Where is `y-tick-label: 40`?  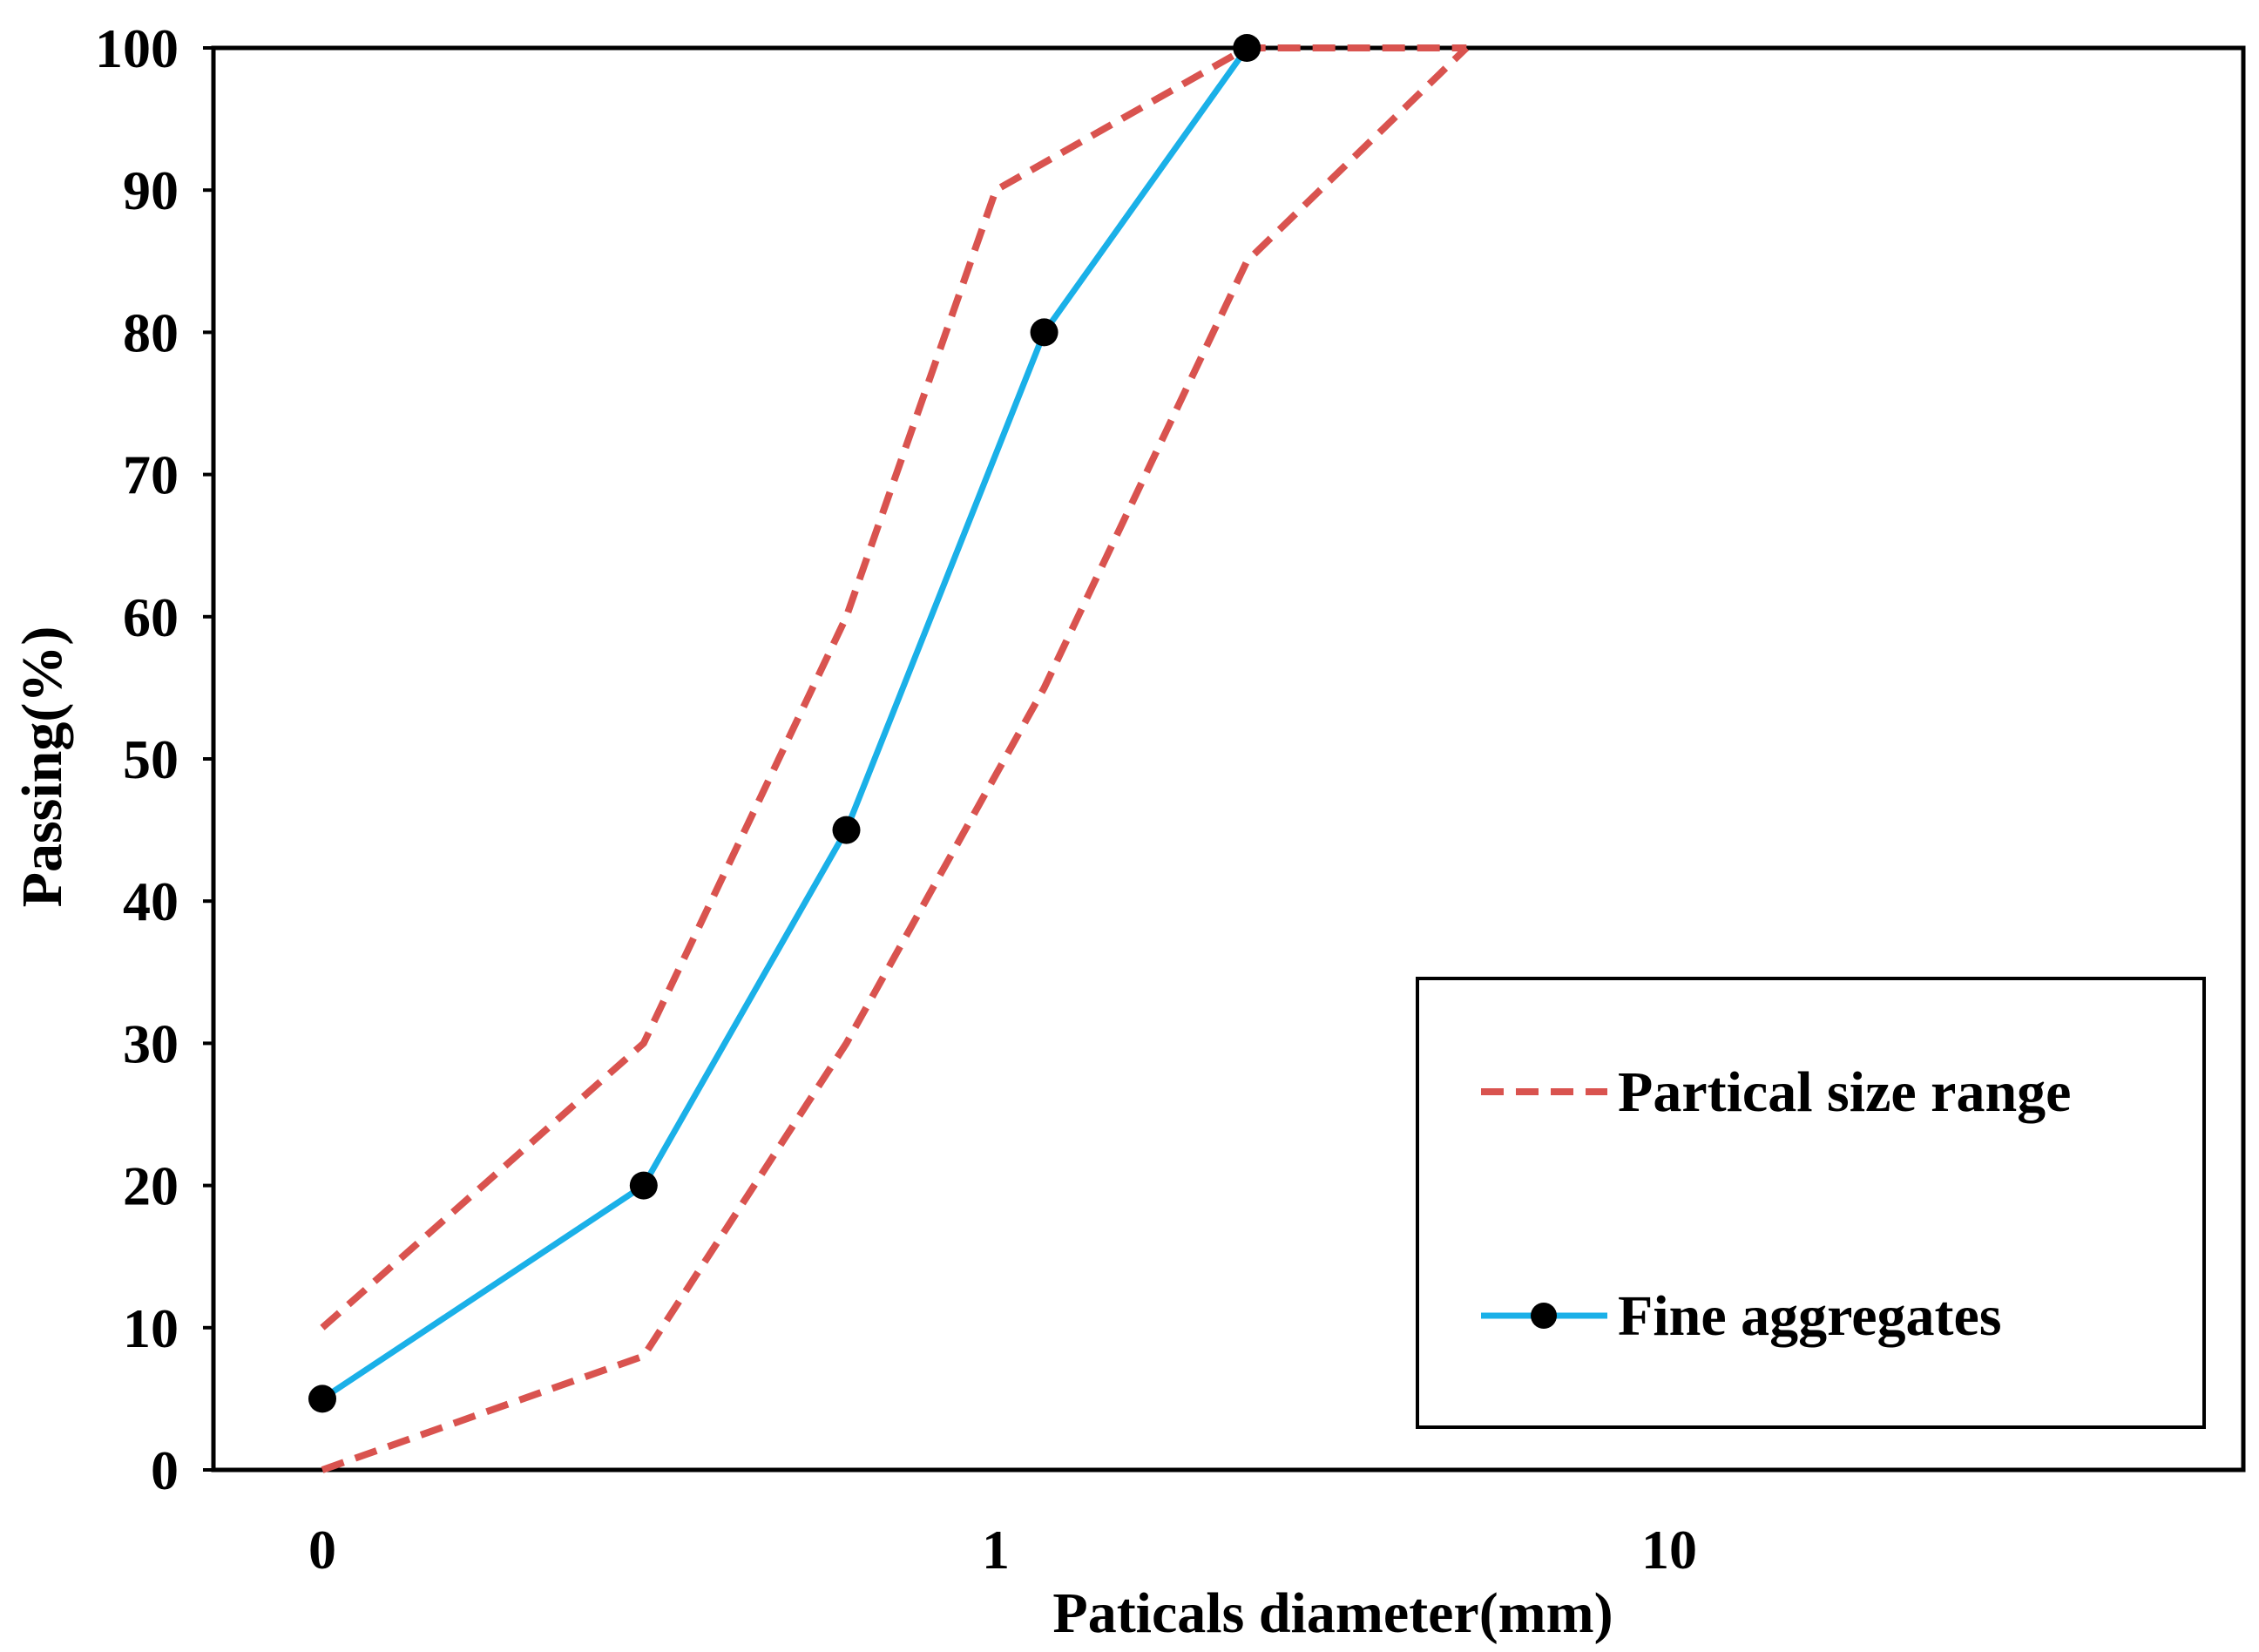
y-tick-label: 40 is located at coordinates (151, 901).